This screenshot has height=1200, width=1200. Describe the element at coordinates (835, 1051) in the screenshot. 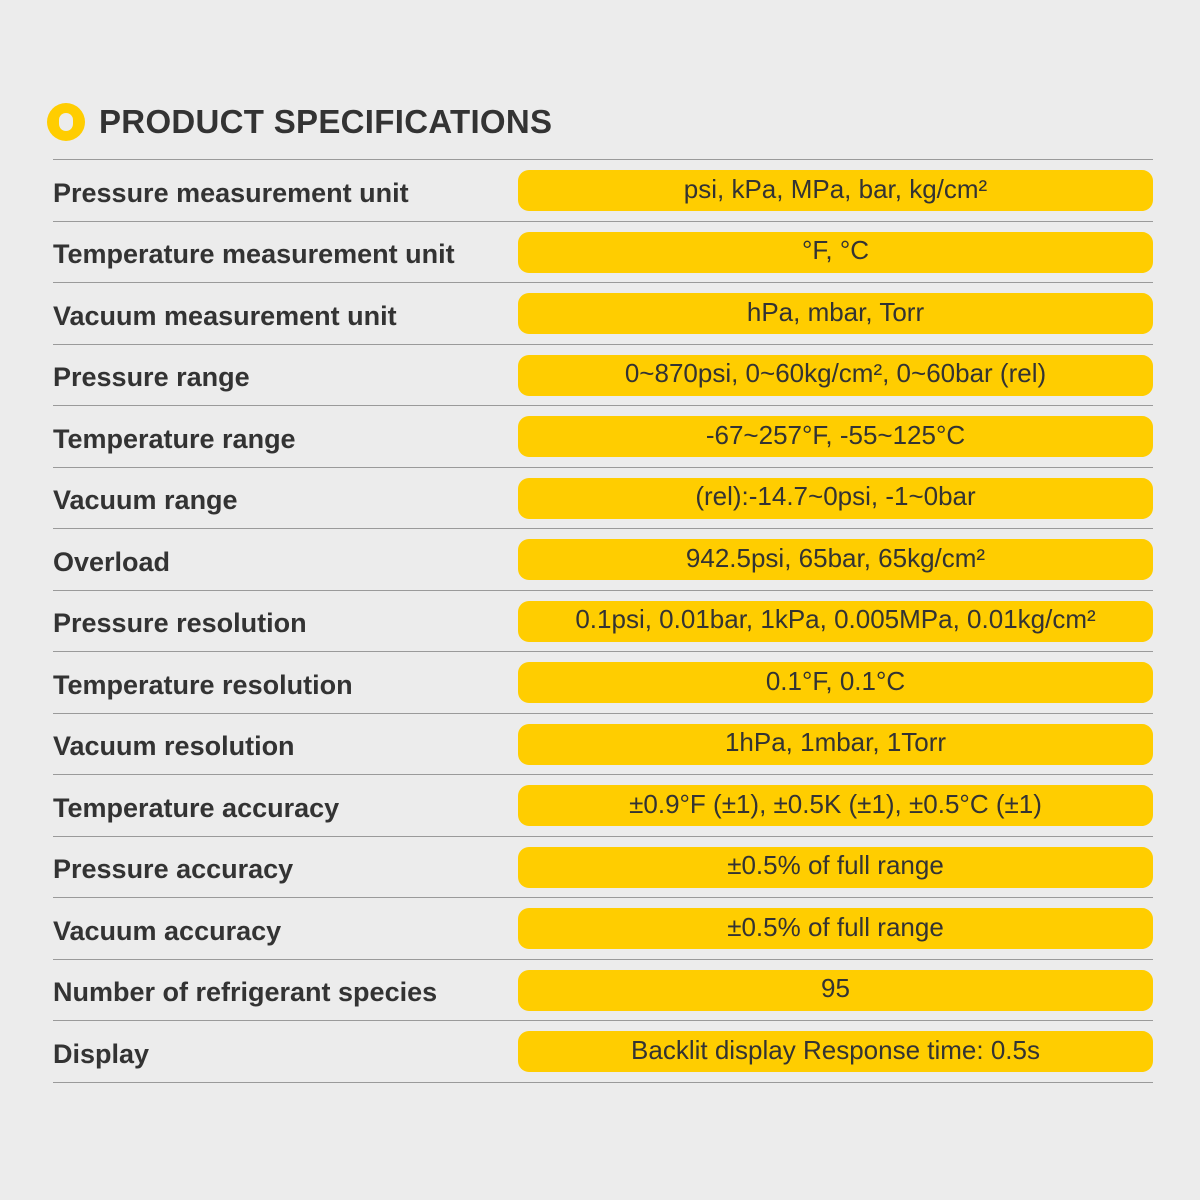

I see `spec-value: Backlit display Response time: 0.5s` at that location.